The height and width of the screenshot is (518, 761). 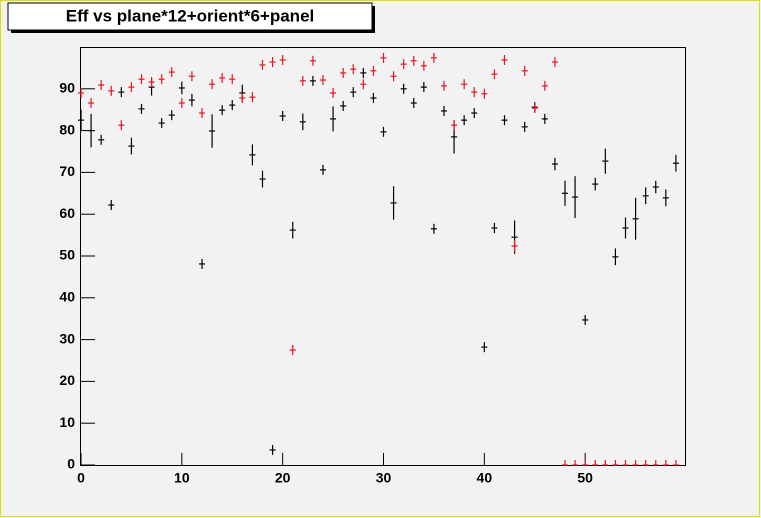 What do you see at coordinates (67, 213) in the screenshot?
I see `y-tick-label: 60` at bounding box center [67, 213].